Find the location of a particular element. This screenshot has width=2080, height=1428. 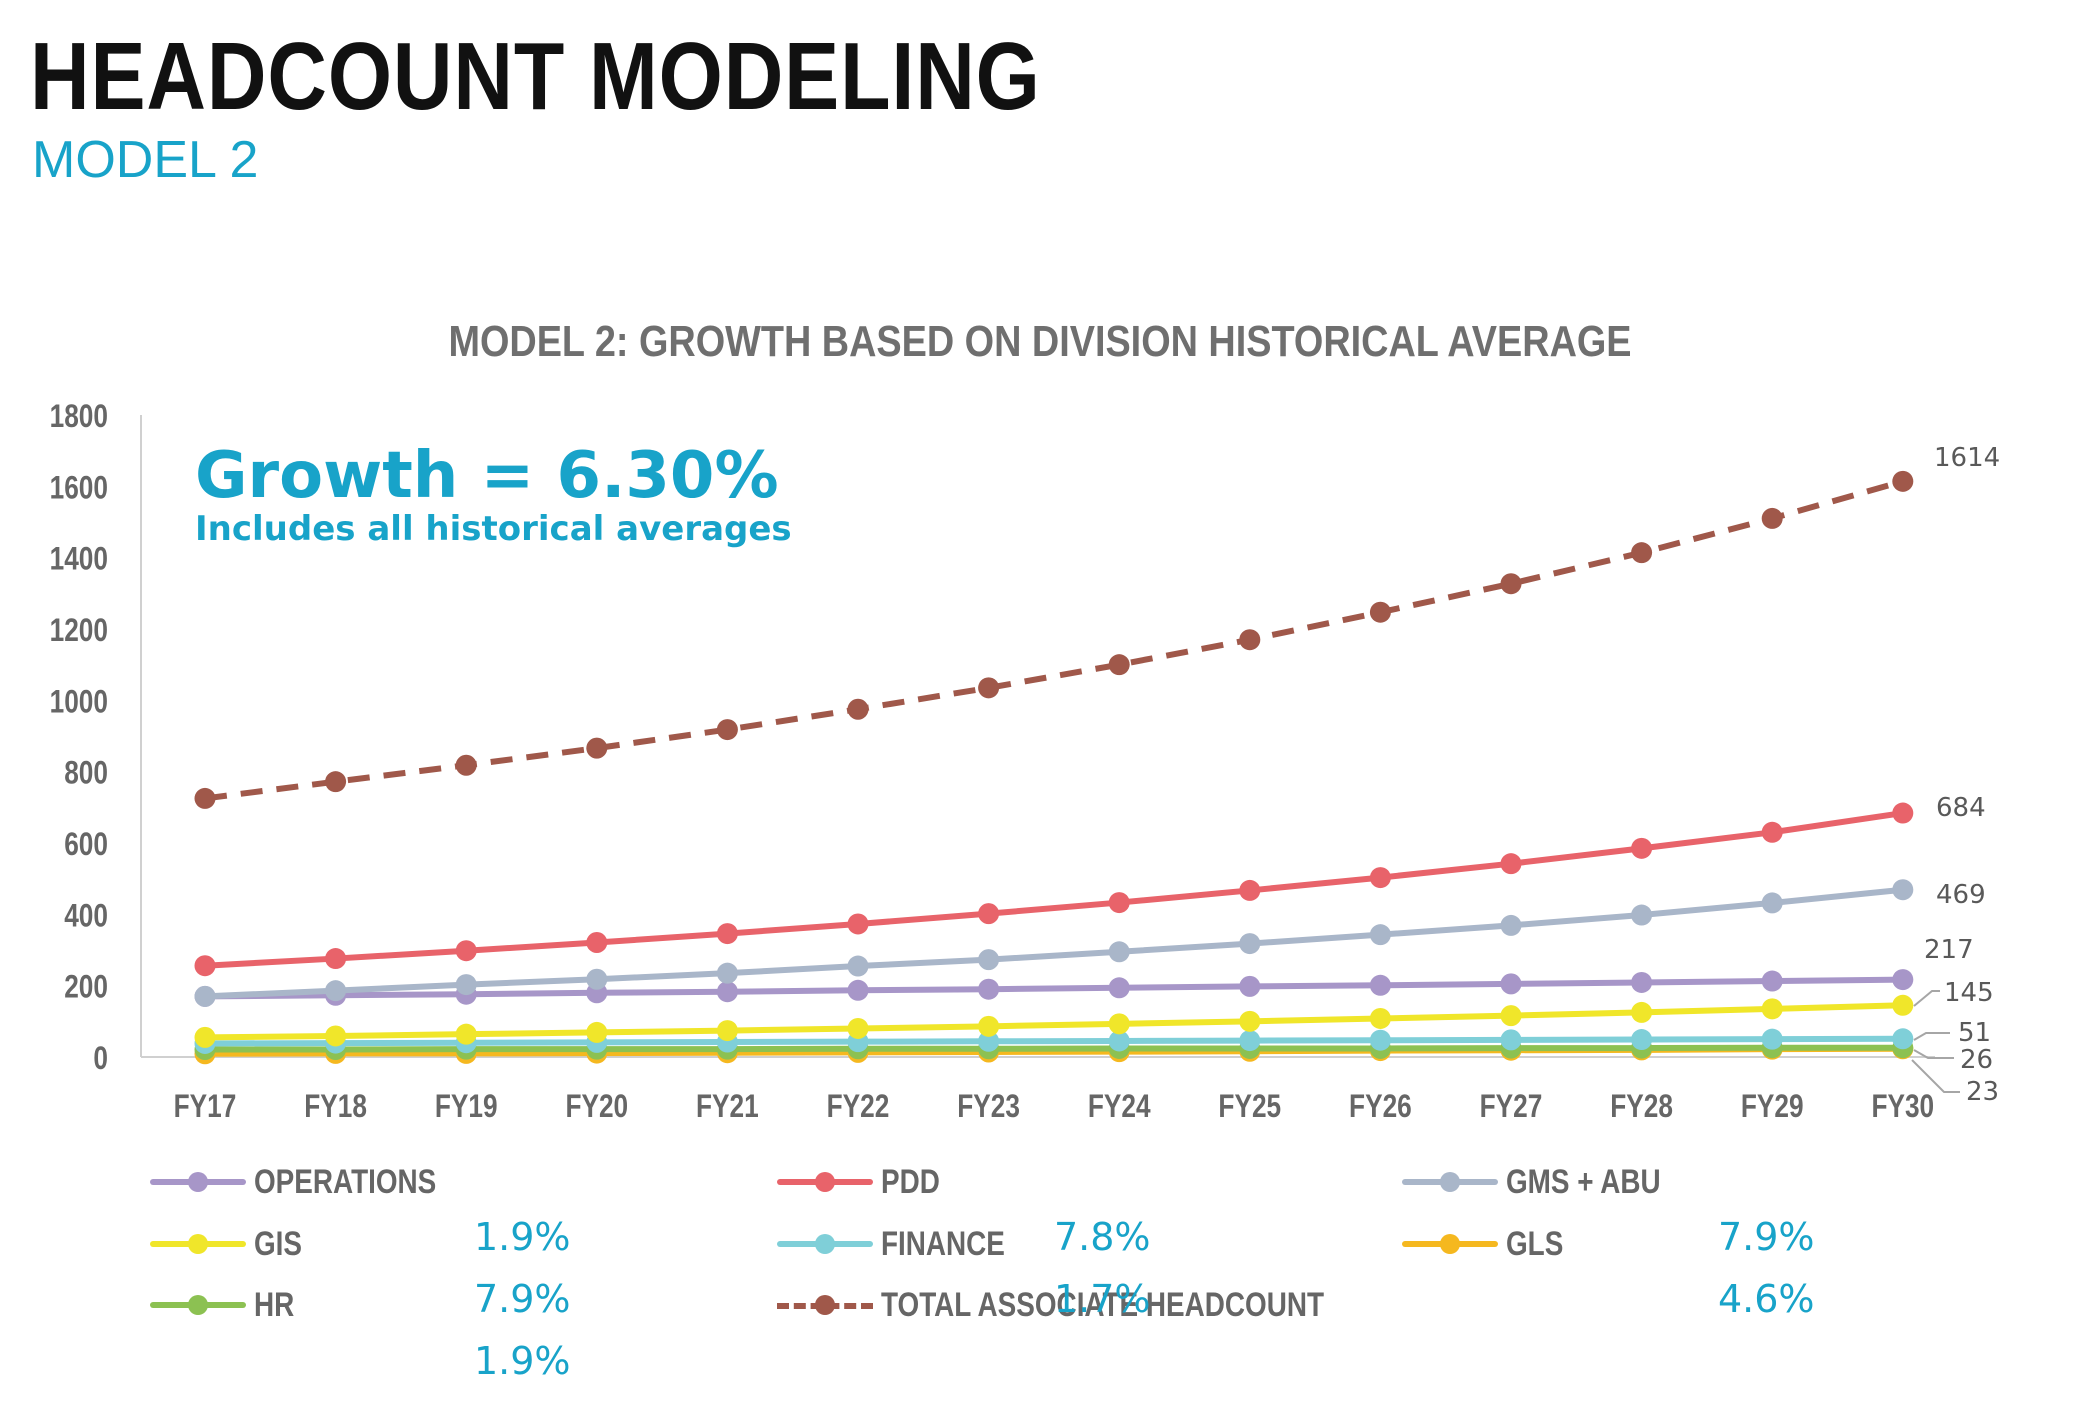

growth-percentage: 1.9% is located at coordinates (522, 1237).